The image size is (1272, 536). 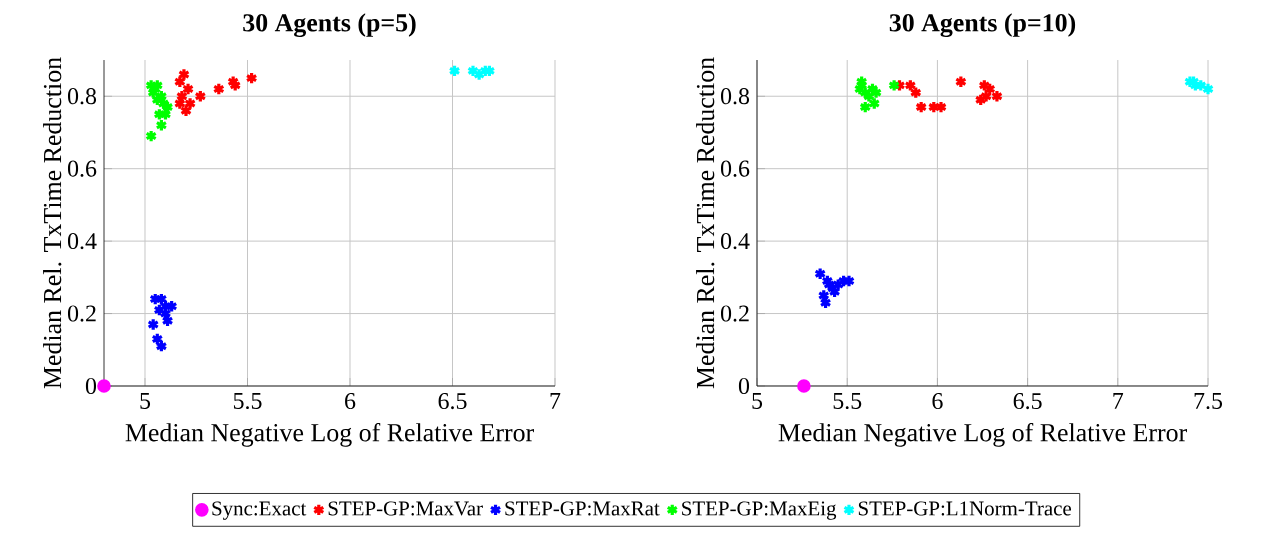 What do you see at coordinates (982, 25) in the screenshot?
I see `chart-title: 30 Agents (p=10)` at bounding box center [982, 25].